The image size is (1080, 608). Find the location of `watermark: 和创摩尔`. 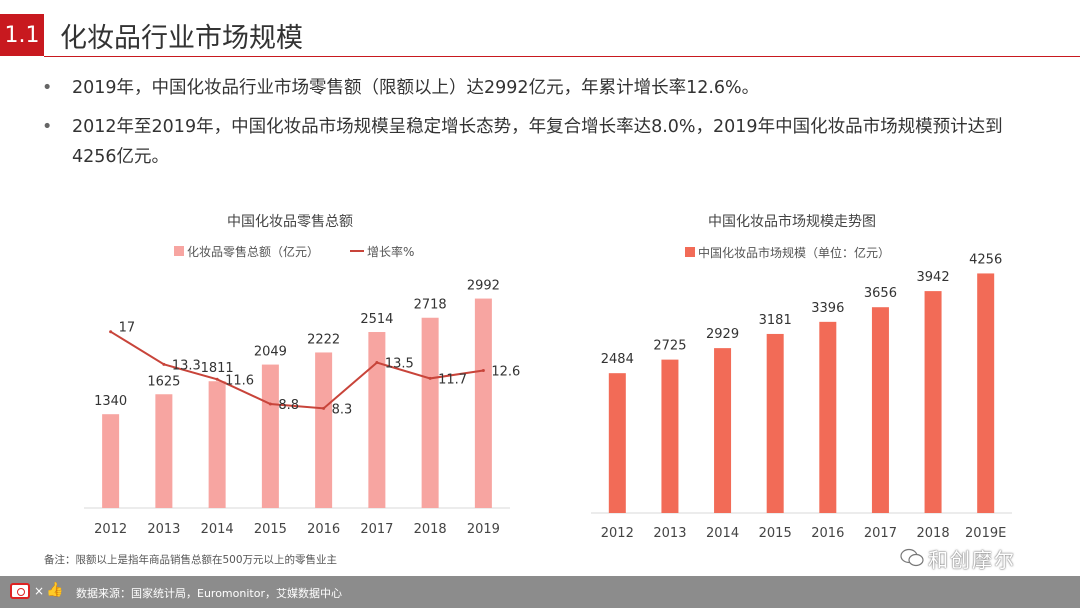

watermark: 和创摩尔 is located at coordinates (972, 560).